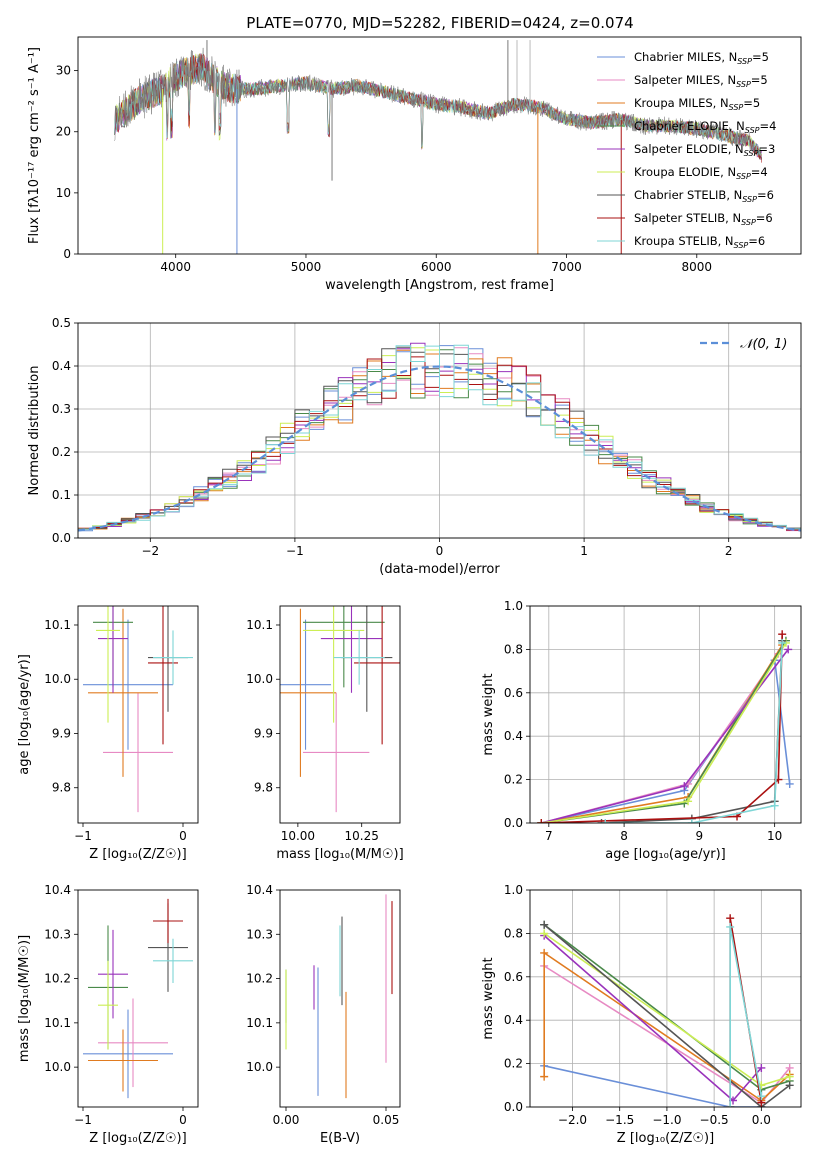 The width and height of the screenshot is (819, 1170). I want to click on x-tick-label: 0.00, so click(286, 1120).